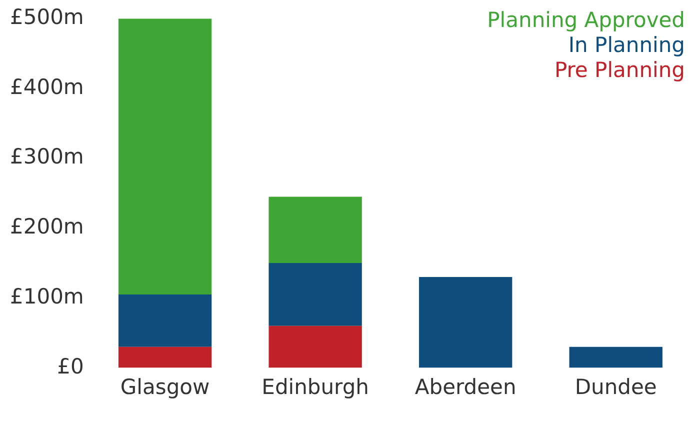  Describe the element at coordinates (165, 386) in the screenshot. I see `x-tick-label: Glasgow` at that location.